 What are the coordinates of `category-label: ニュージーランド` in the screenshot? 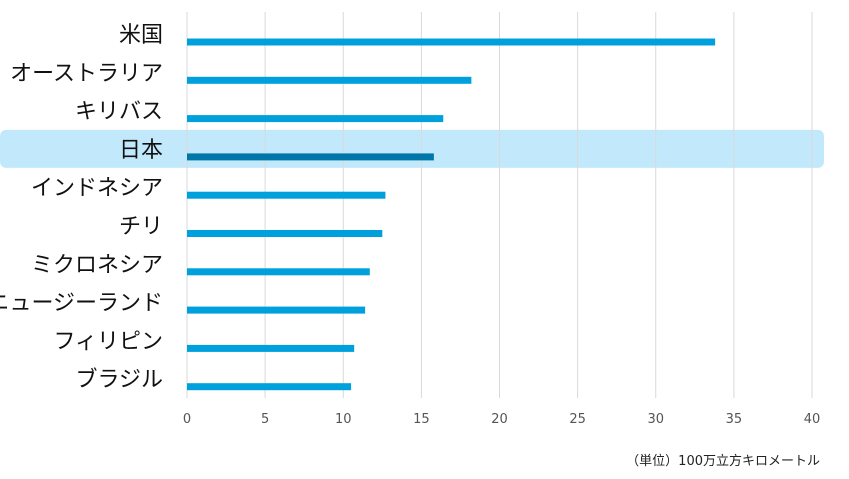 It's located at (81, 303).